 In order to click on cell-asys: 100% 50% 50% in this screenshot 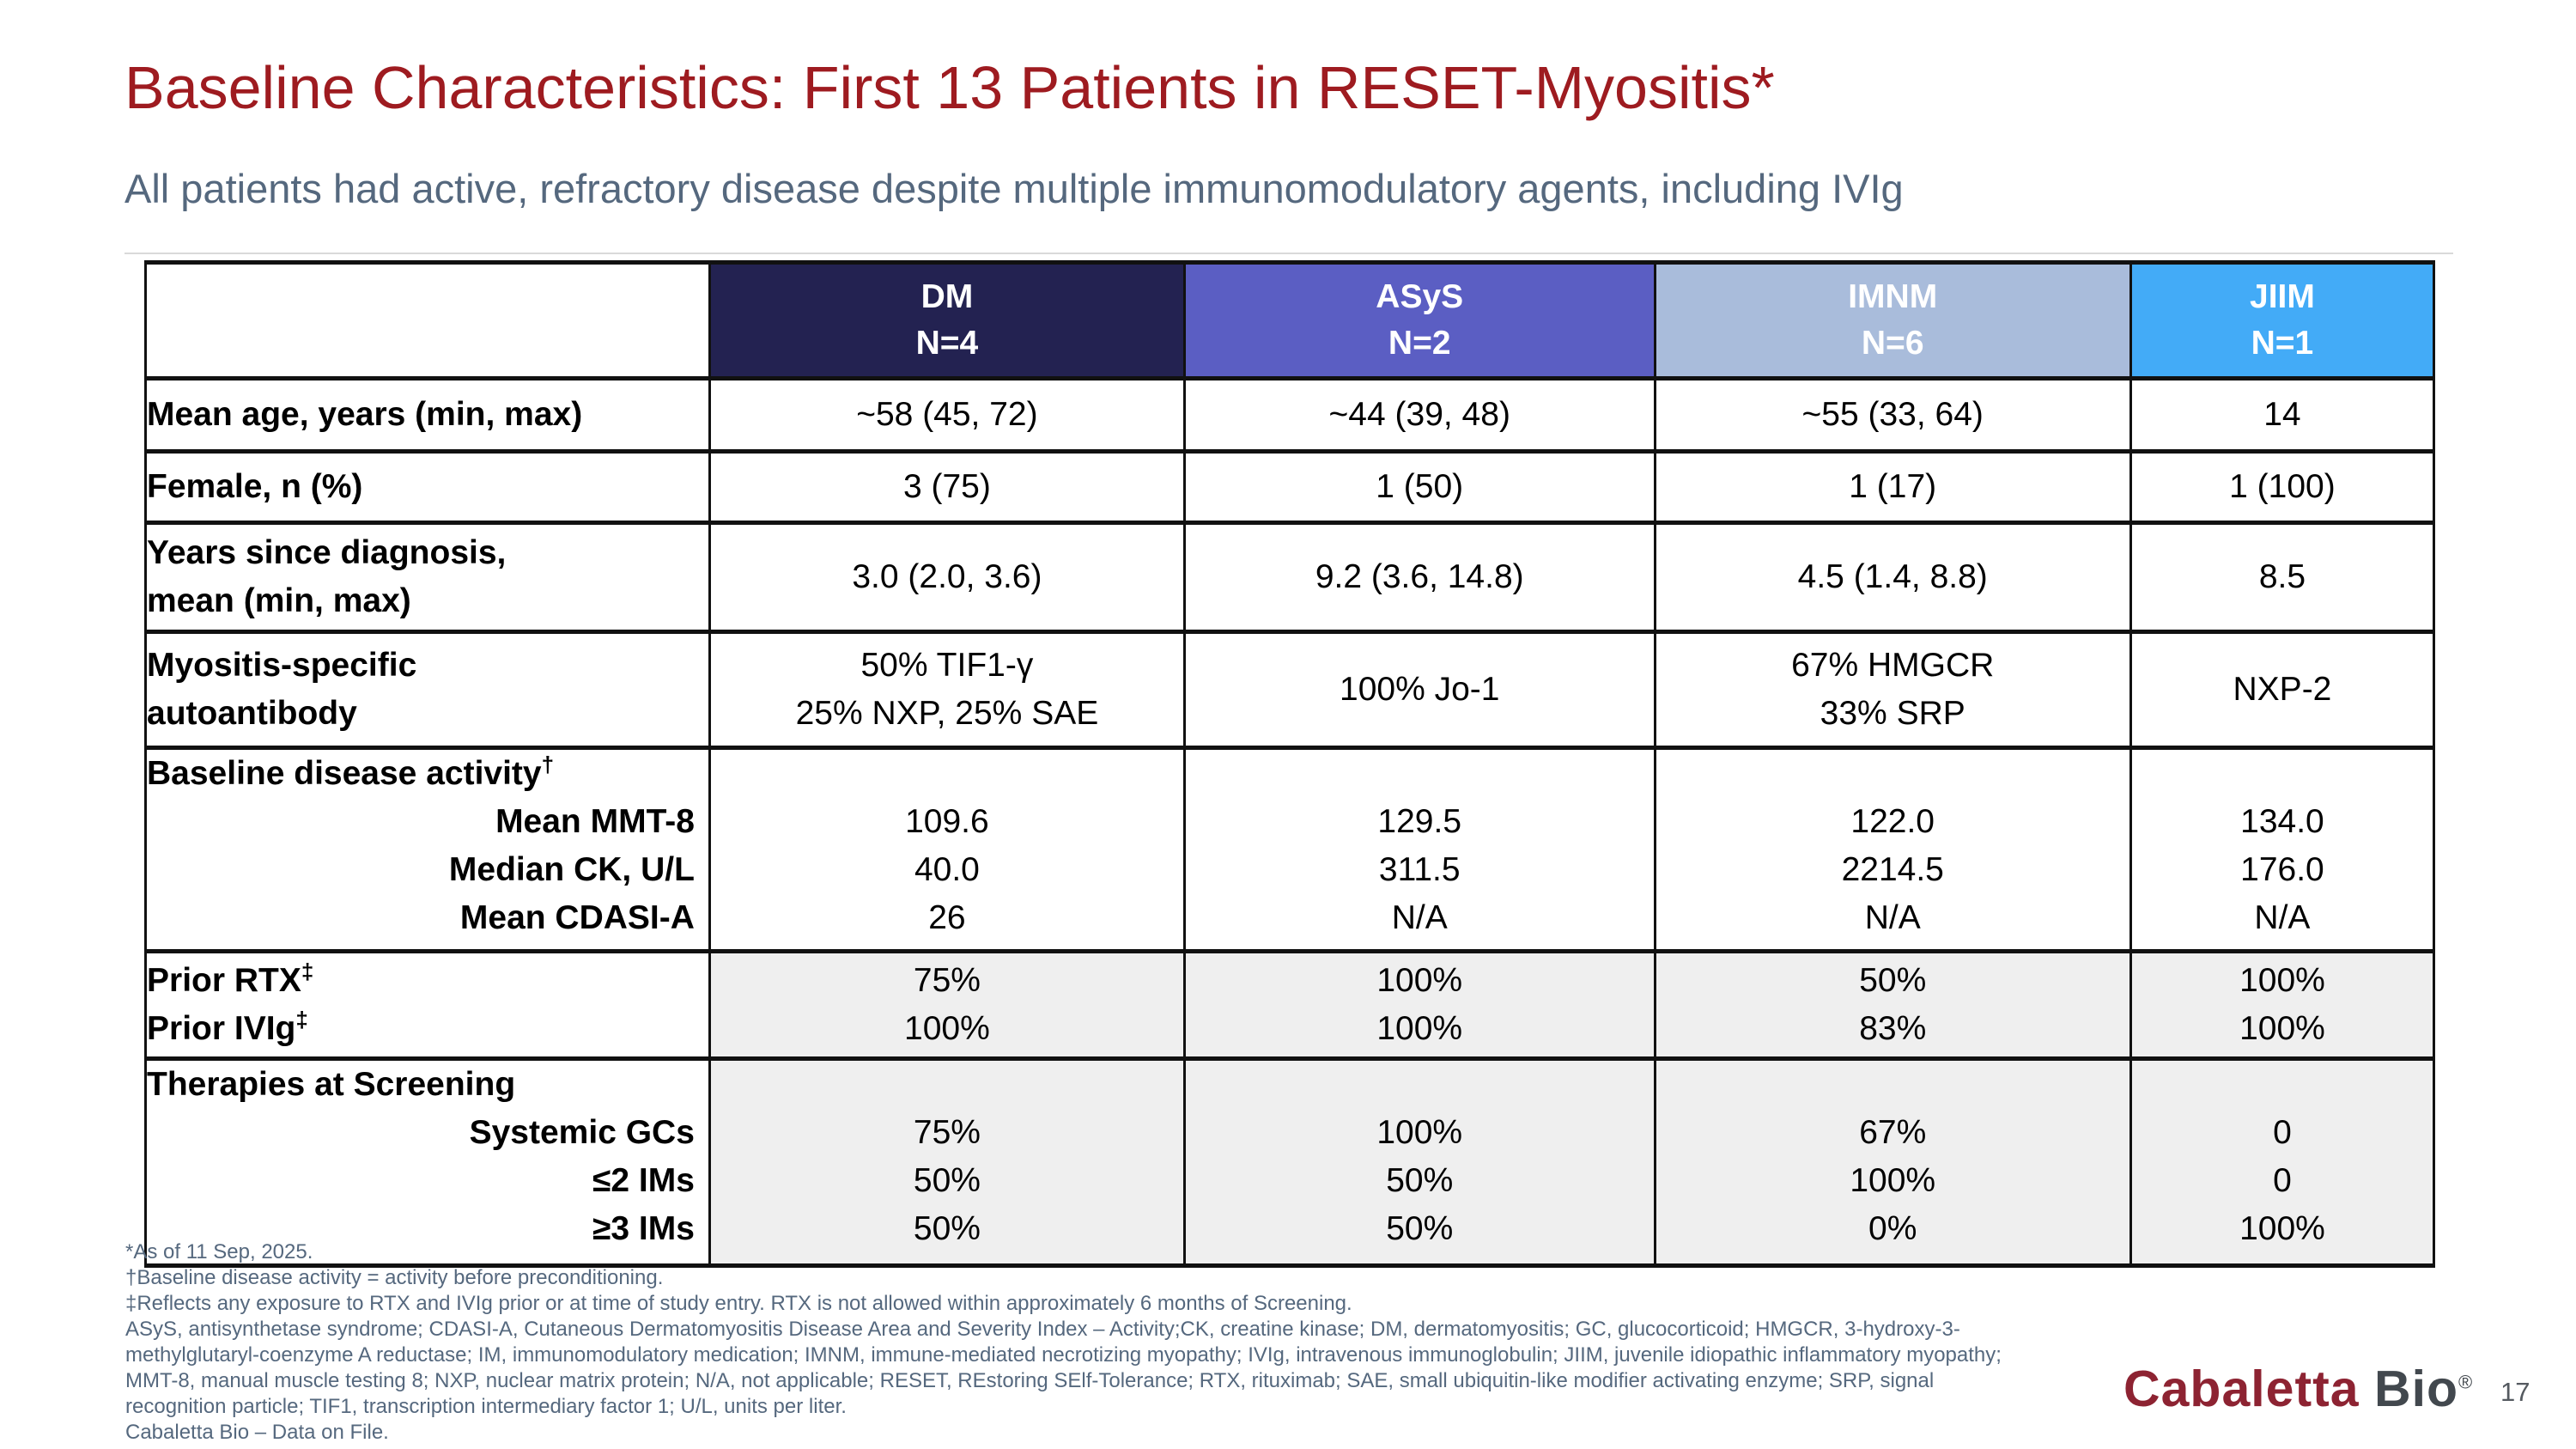, I will do `click(1419, 1162)`.